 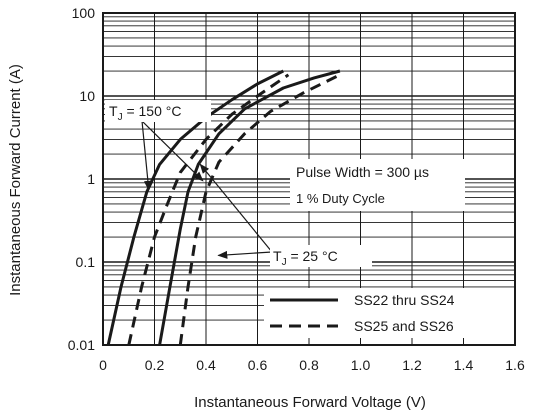 What do you see at coordinates (464, 365) in the screenshot?
I see `x-tick-label: 1.4` at bounding box center [464, 365].